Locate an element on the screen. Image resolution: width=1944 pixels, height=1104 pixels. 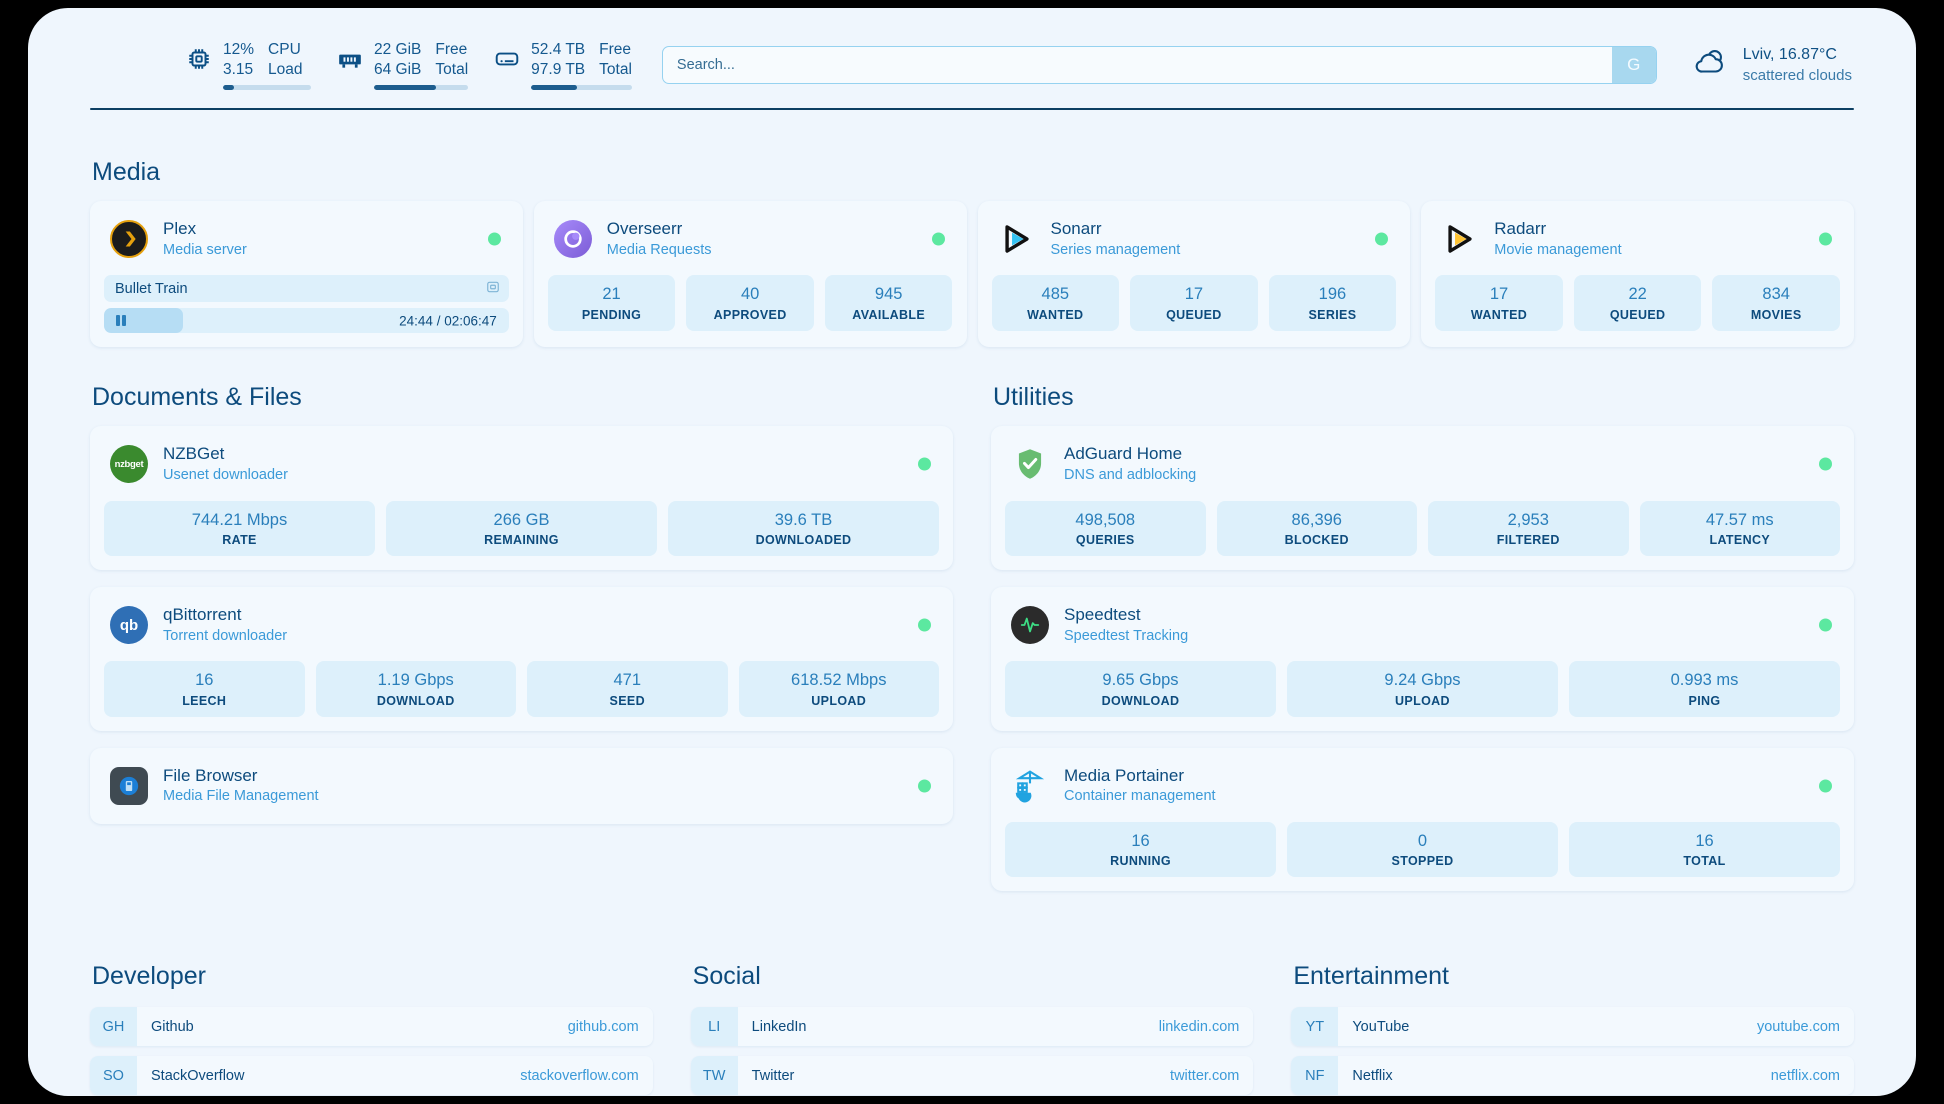
cast-icon is located at coordinates (493, 289).